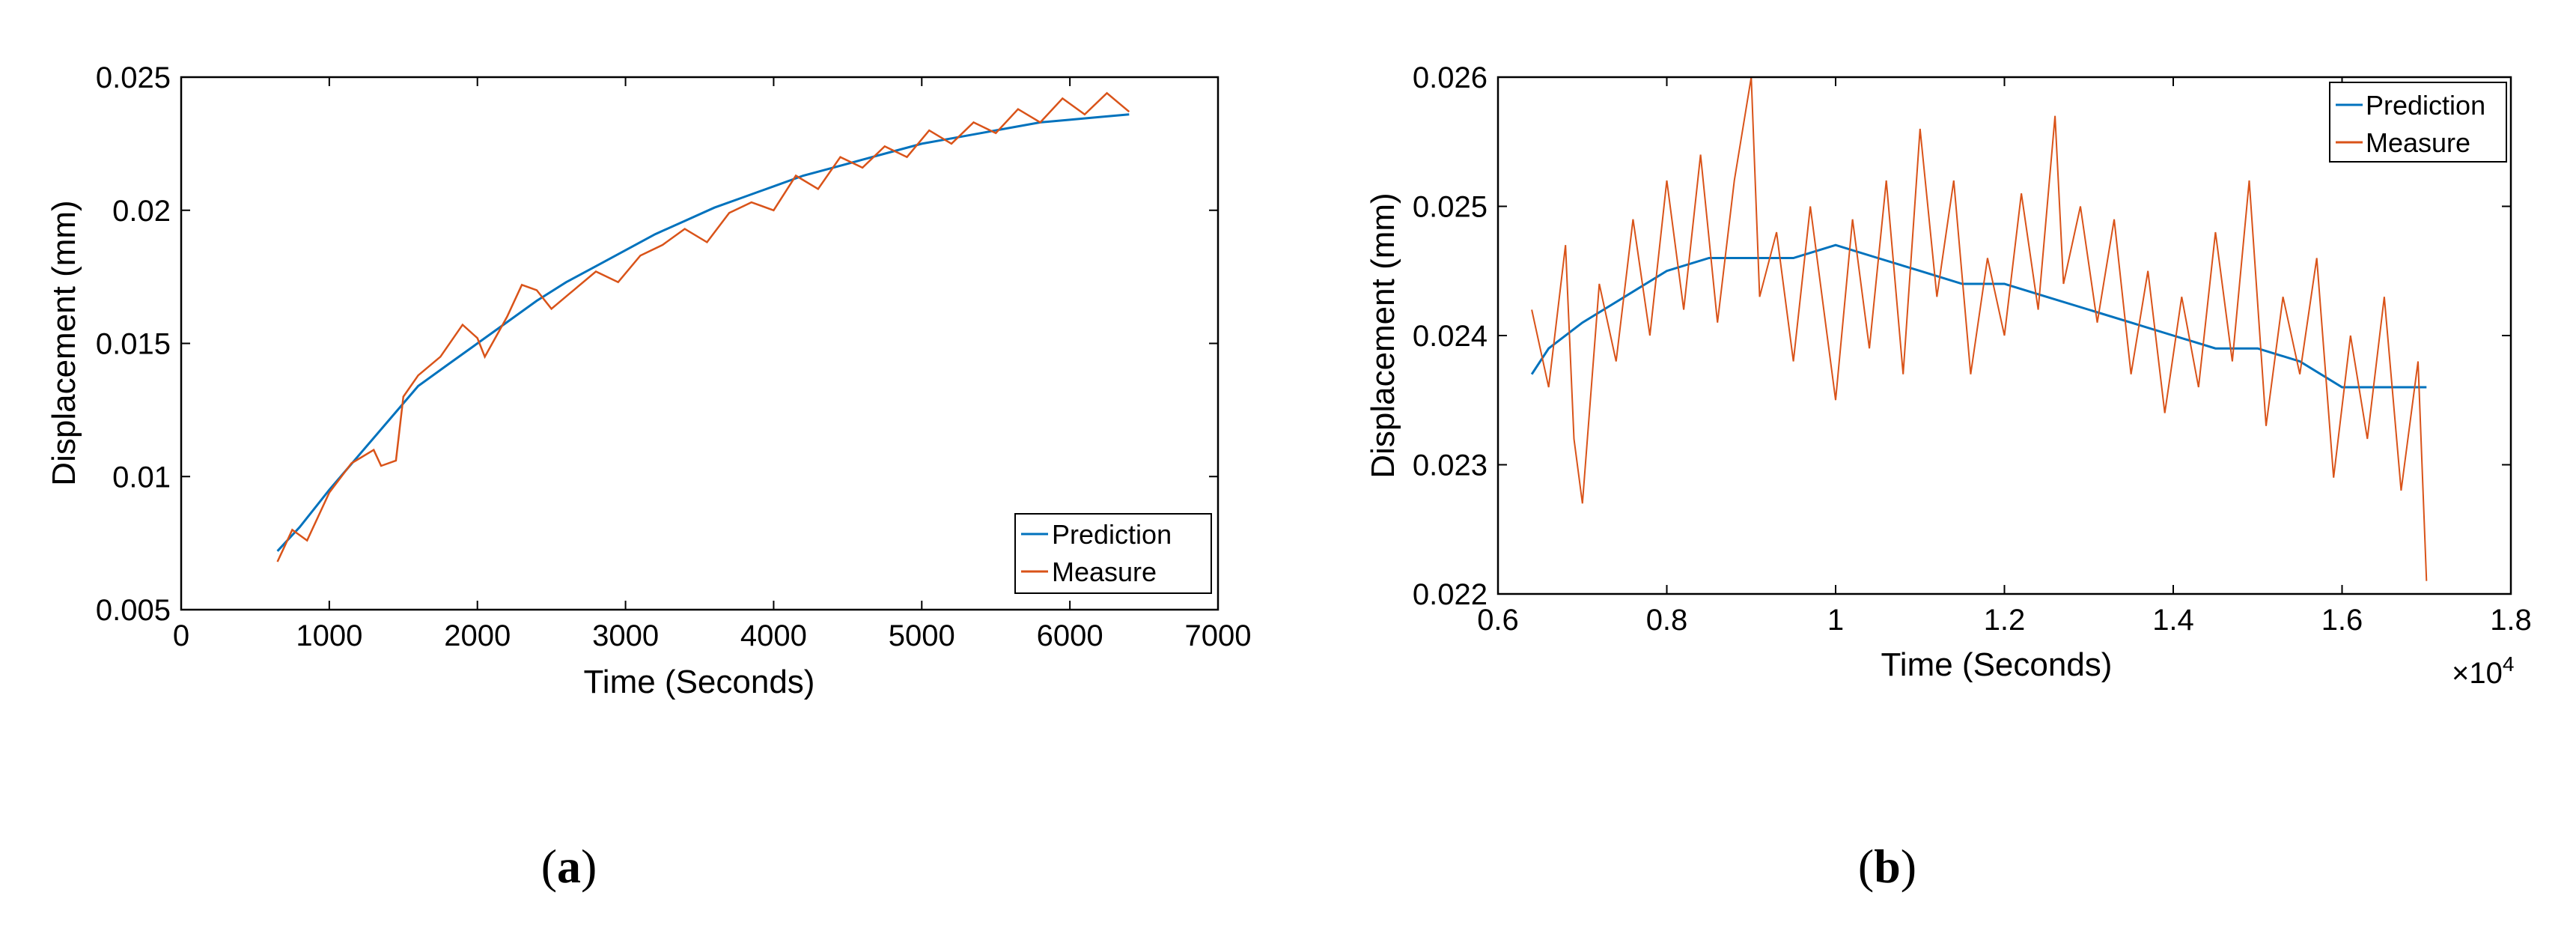 The width and height of the screenshot is (2576, 925). Describe the element at coordinates (2483, 671) in the screenshot. I see `chart-b-x-multiplier: ×10⁴` at that location.